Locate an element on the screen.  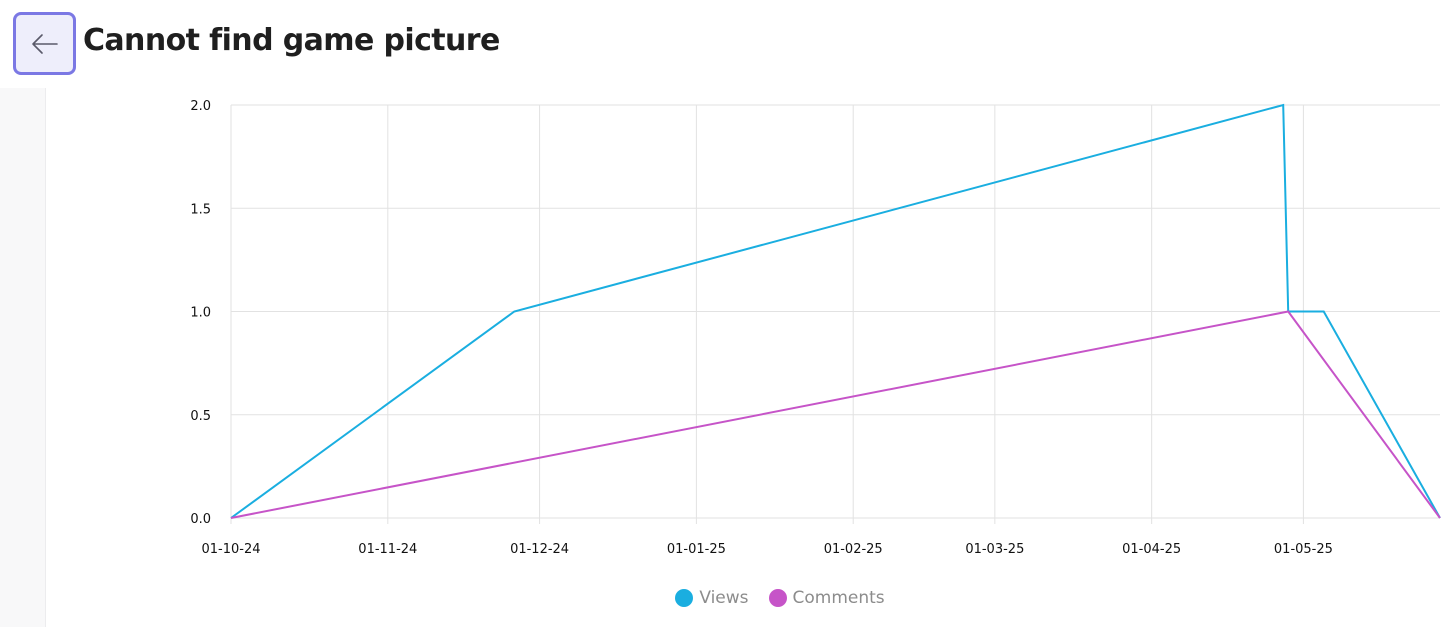
x-tick-label: 01-01-25 is located at coordinates (696, 549).